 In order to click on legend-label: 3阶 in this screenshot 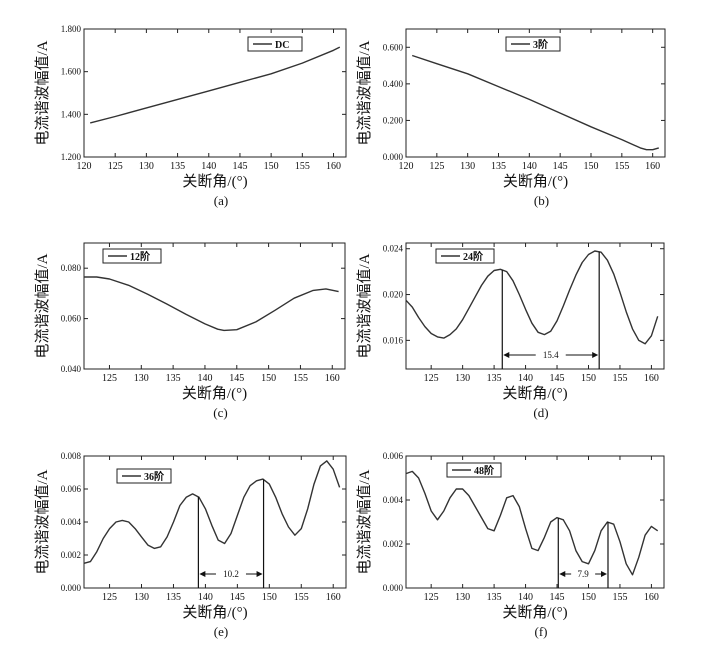, I will do `click(541, 44)`.